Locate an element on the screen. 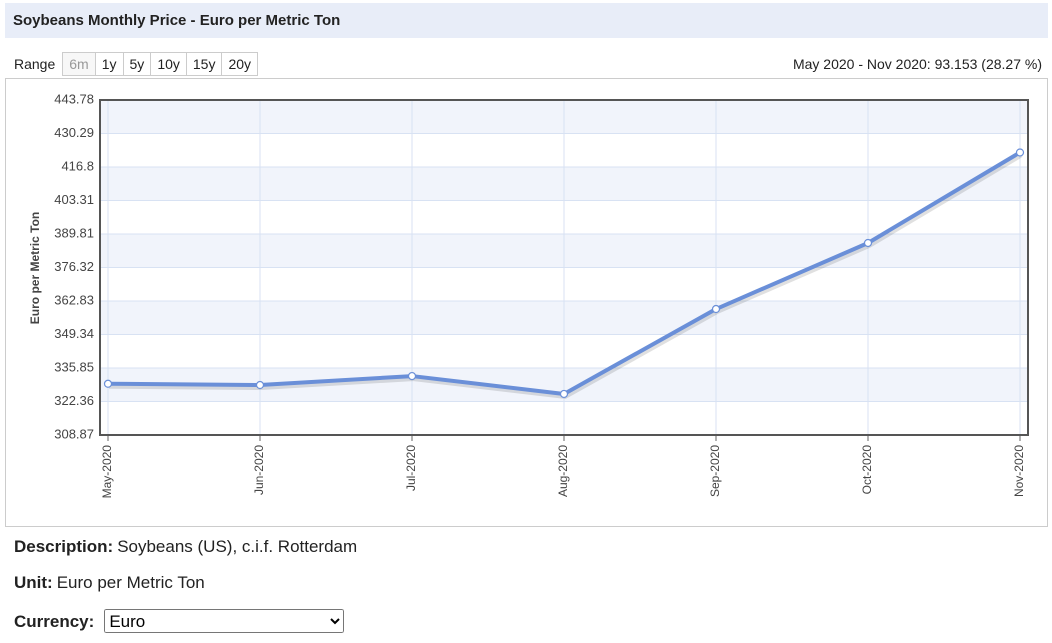  currency-label: Currency: is located at coordinates (54, 621).